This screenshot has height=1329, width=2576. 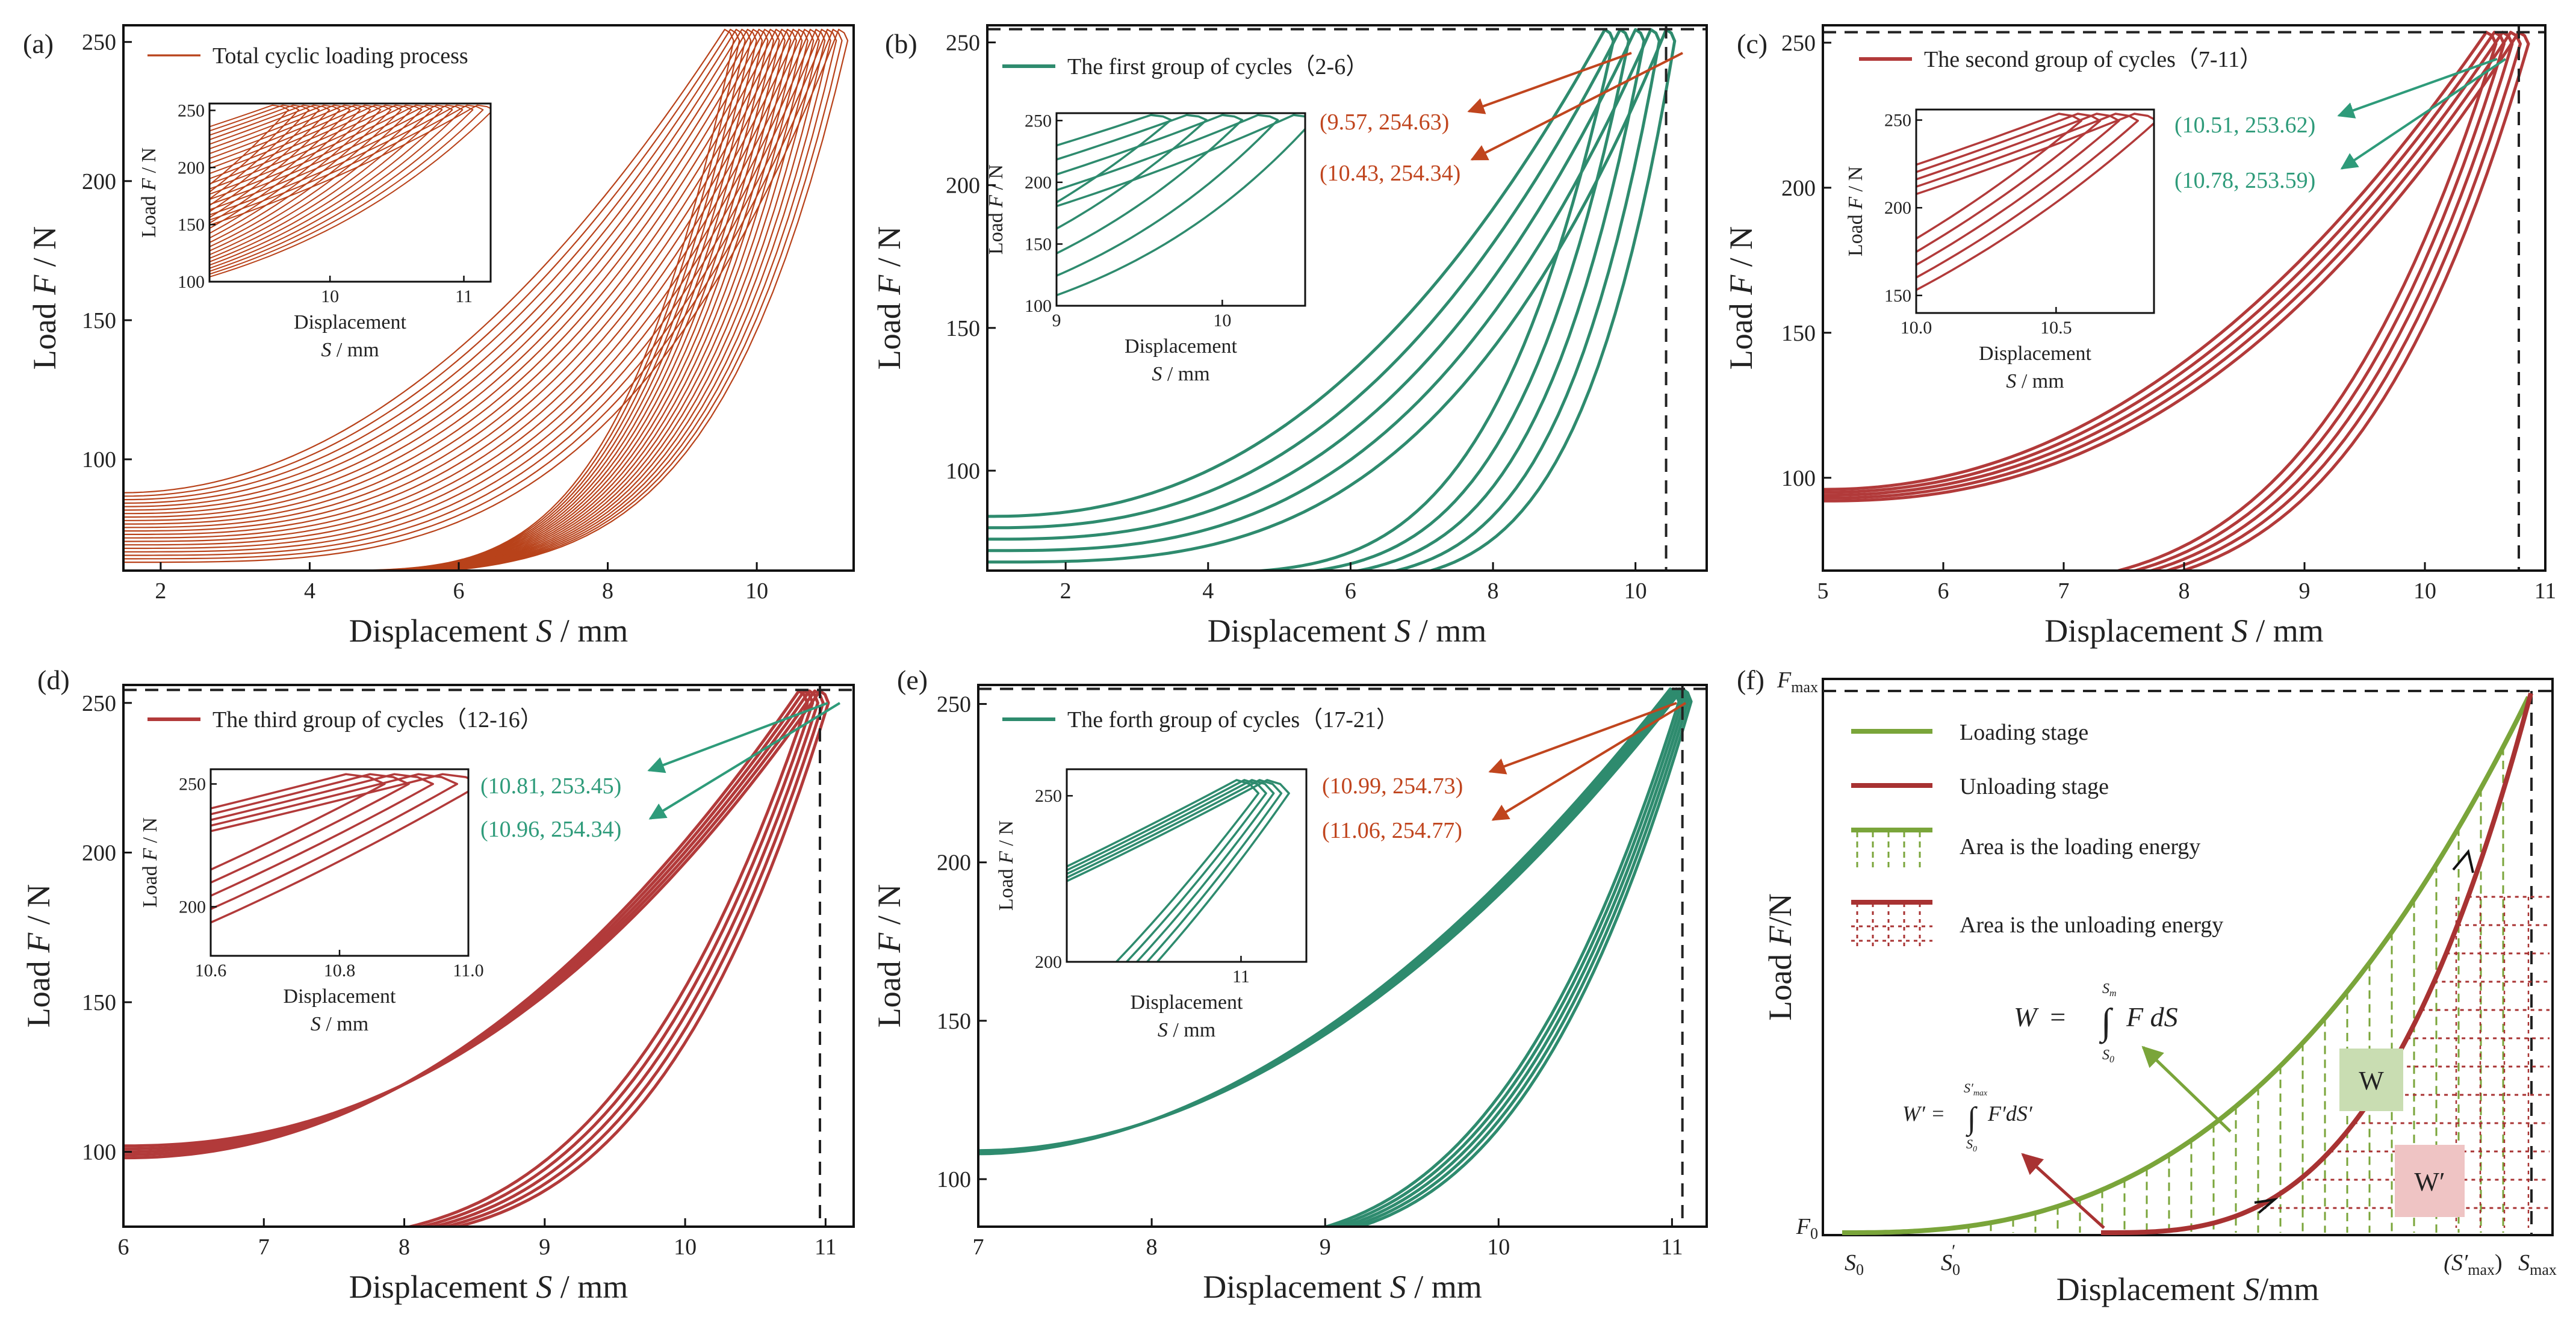 What do you see at coordinates (355, 350) in the screenshot?
I see `inset-x-axis-unit-text-a: / mm` at bounding box center [355, 350].